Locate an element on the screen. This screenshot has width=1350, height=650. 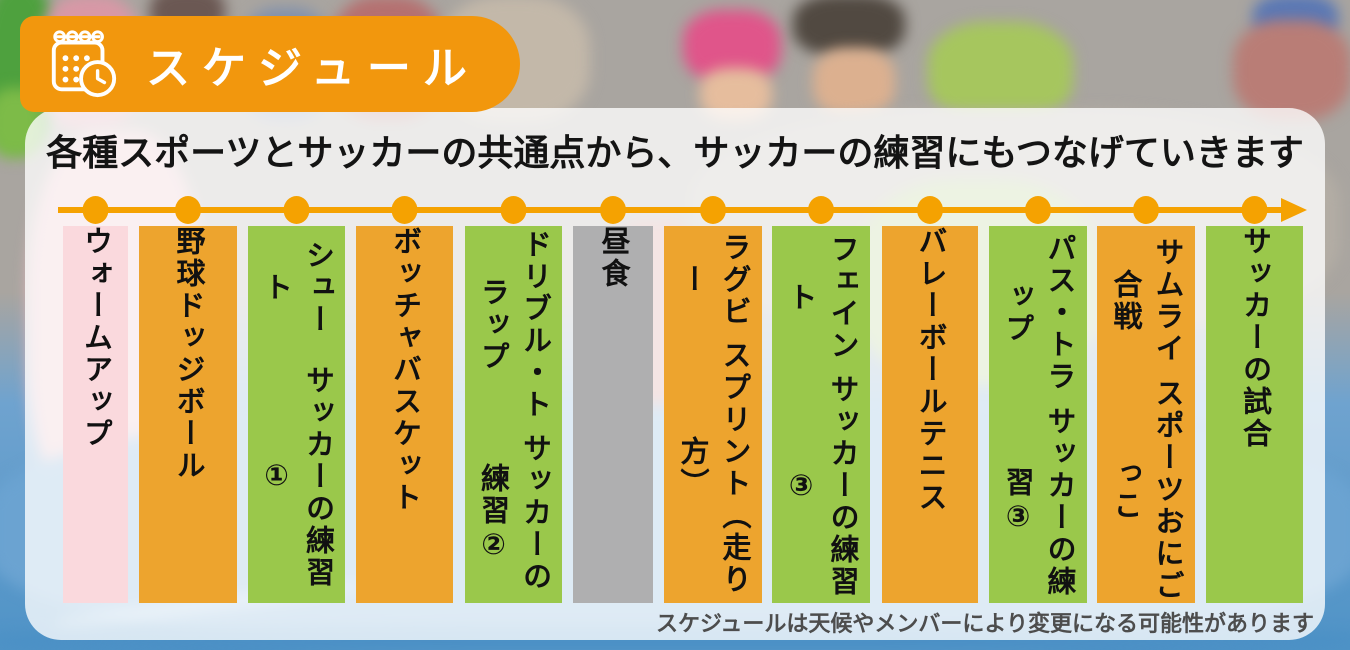
schedule-item: サッカーの試合 is located at coordinates (1254, 414).